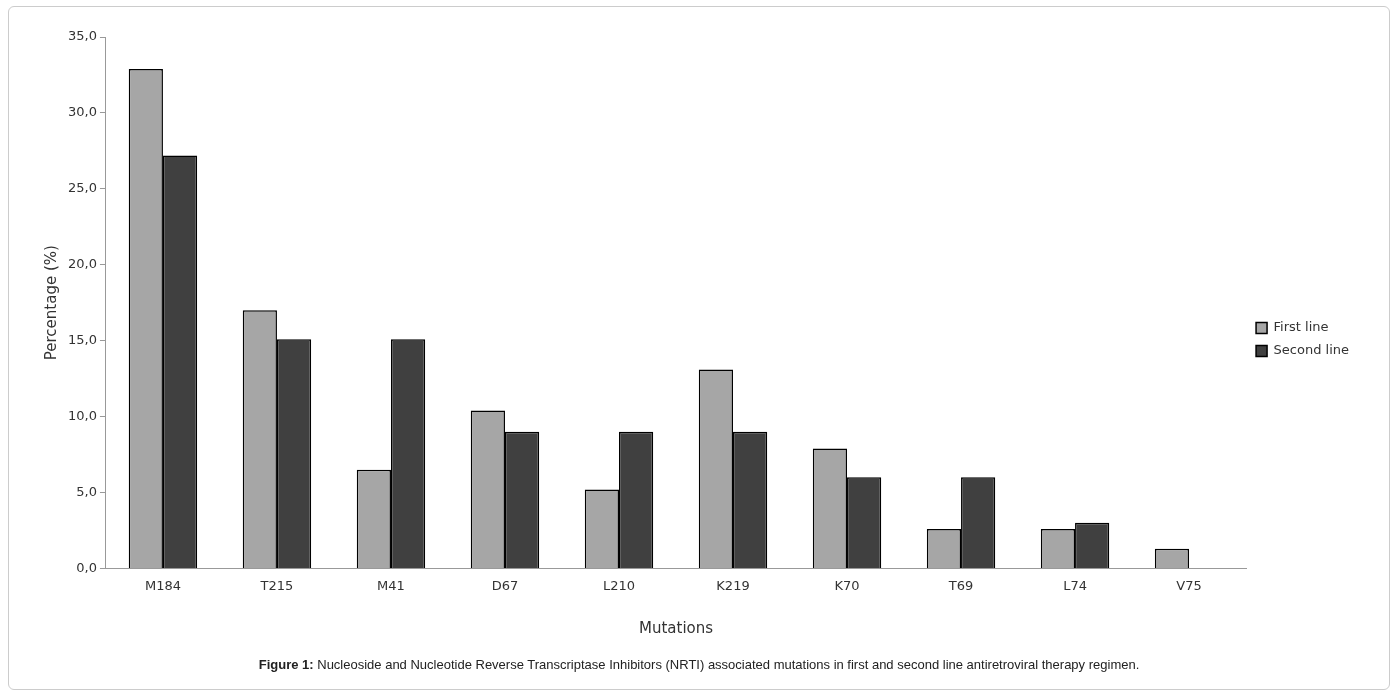 The width and height of the screenshot is (1398, 695). I want to click on x-tick-label: L74, so click(1075, 585).